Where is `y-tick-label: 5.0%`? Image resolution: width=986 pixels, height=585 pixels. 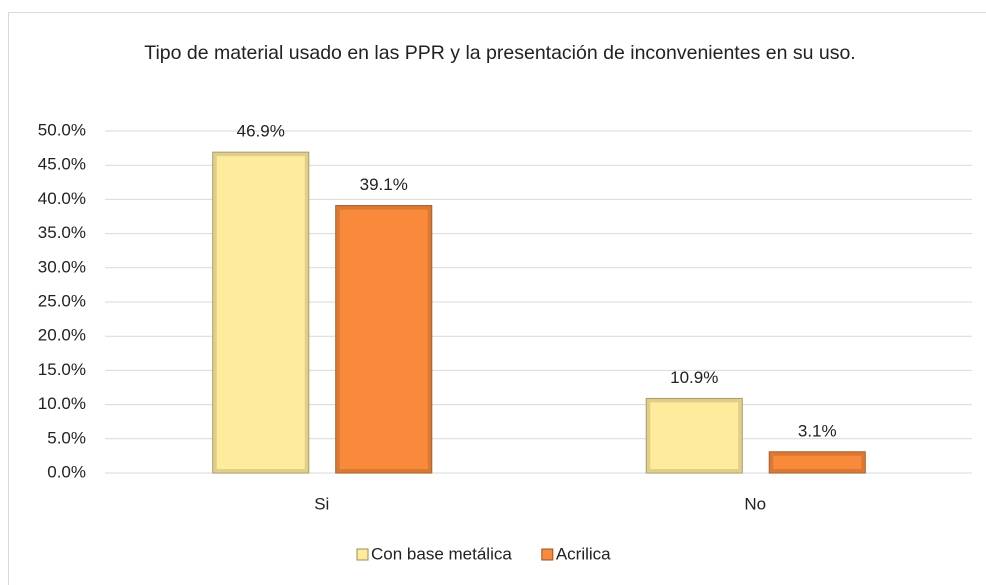 y-tick-label: 5.0% is located at coordinates (66, 437).